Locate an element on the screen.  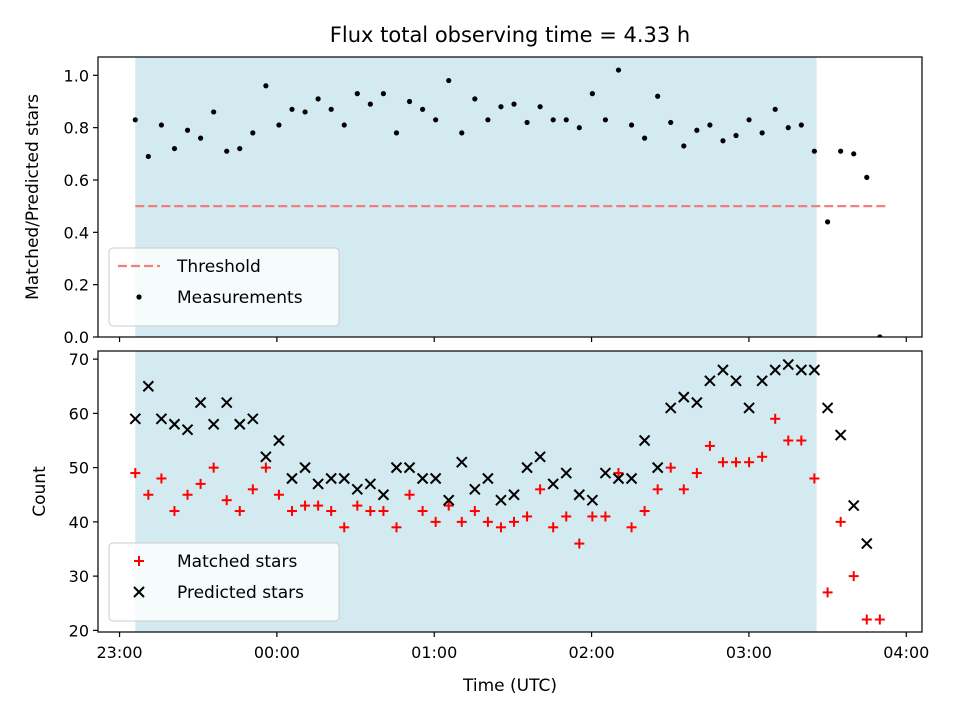
count-point-1-18-b is located at coordinates (370, 484).